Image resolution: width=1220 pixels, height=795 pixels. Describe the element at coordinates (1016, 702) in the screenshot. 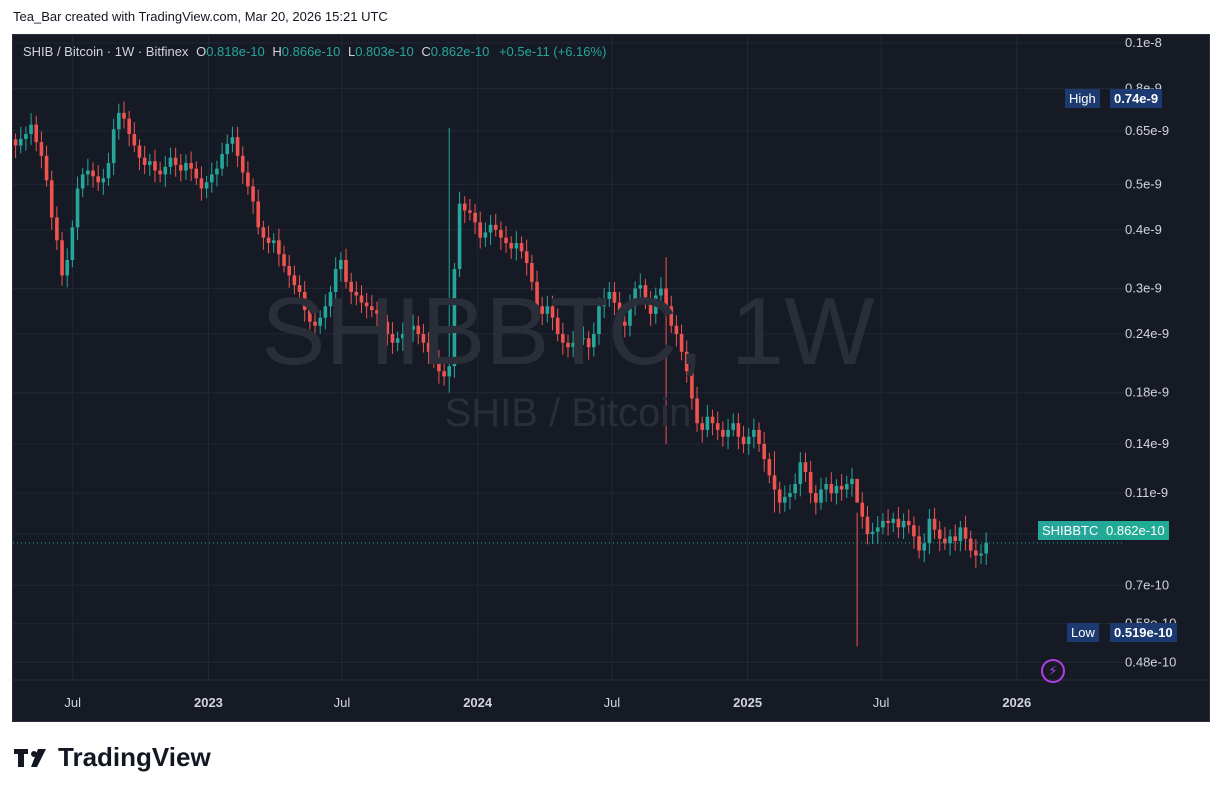

I see `x-tick-label: 2026` at that location.